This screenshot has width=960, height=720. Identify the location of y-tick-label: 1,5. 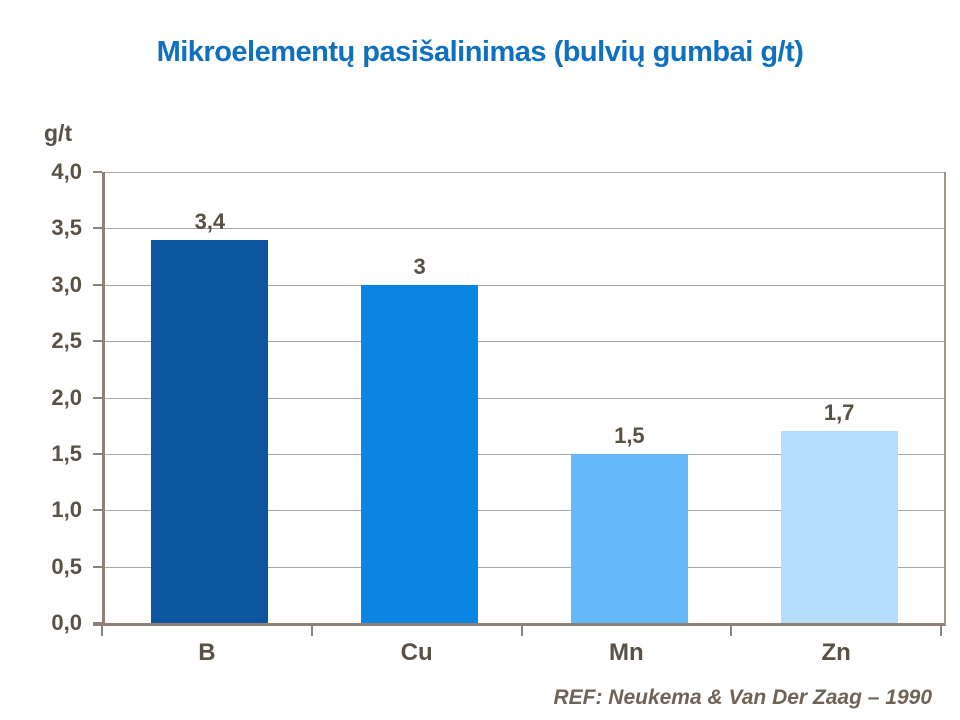
(66, 453).